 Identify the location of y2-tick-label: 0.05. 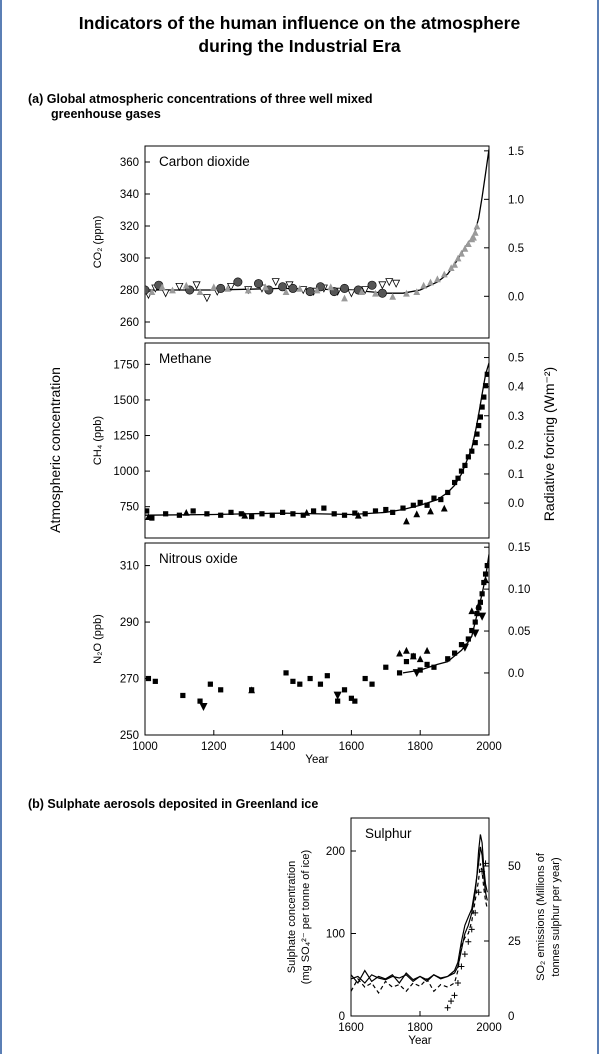
(519, 632).